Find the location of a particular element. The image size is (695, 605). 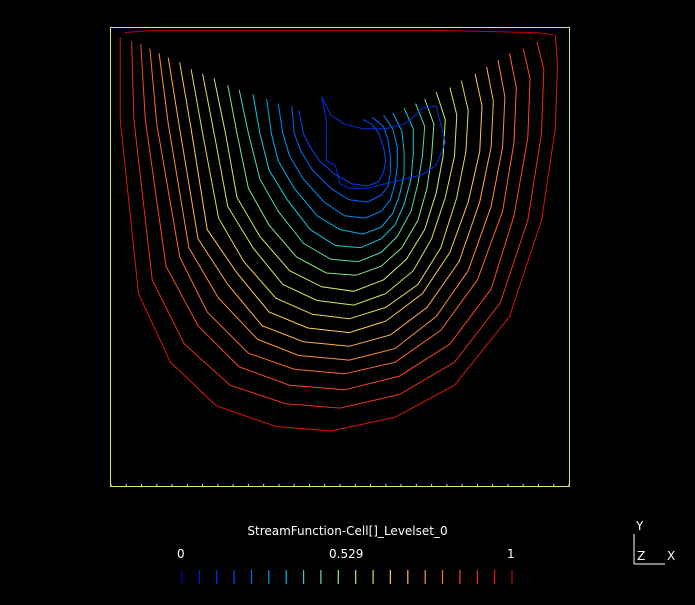

triad-z-label: Z is located at coordinates (641, 556).